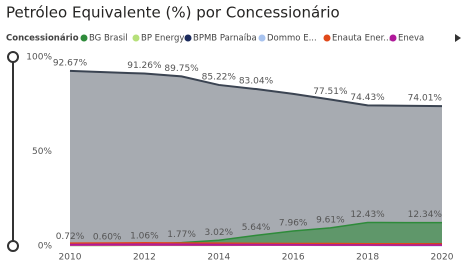 Image resolution: width=470 pixels, height=266 pixels. What do you see at coordinates (225, 39) in the screenshot?
I see `legend-label: BPMB Parnaíba` at bounding box center [225, 39].